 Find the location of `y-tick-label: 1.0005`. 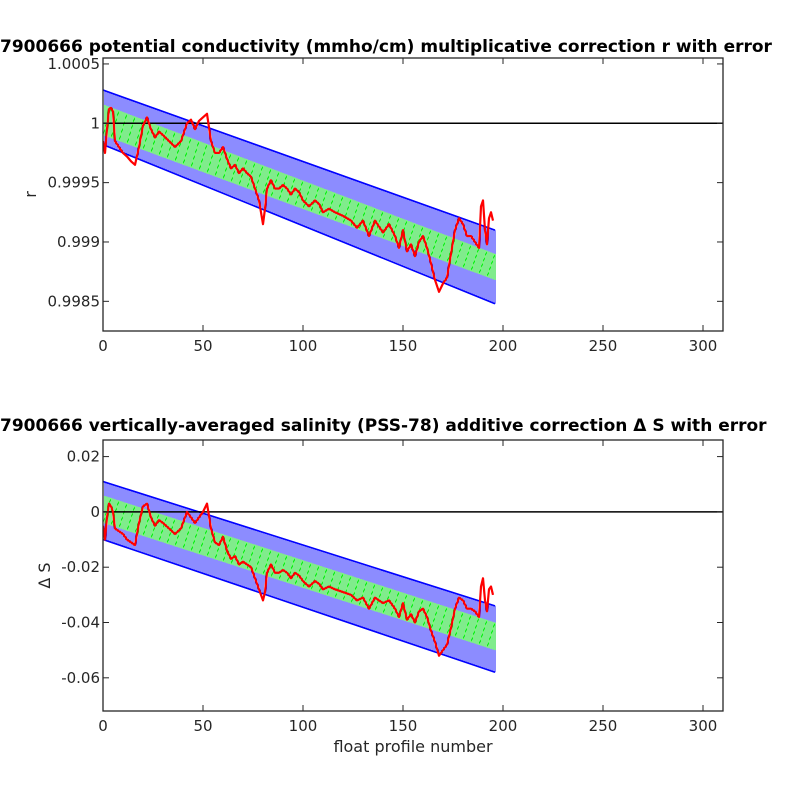

y-tick-label: 1.0005 is located at coordinates (74, 64).